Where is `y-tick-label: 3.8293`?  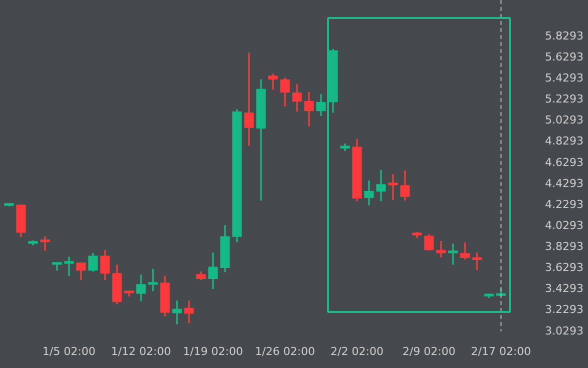
y-tick-label: 3.8293 is located at coordinates (564, 247).